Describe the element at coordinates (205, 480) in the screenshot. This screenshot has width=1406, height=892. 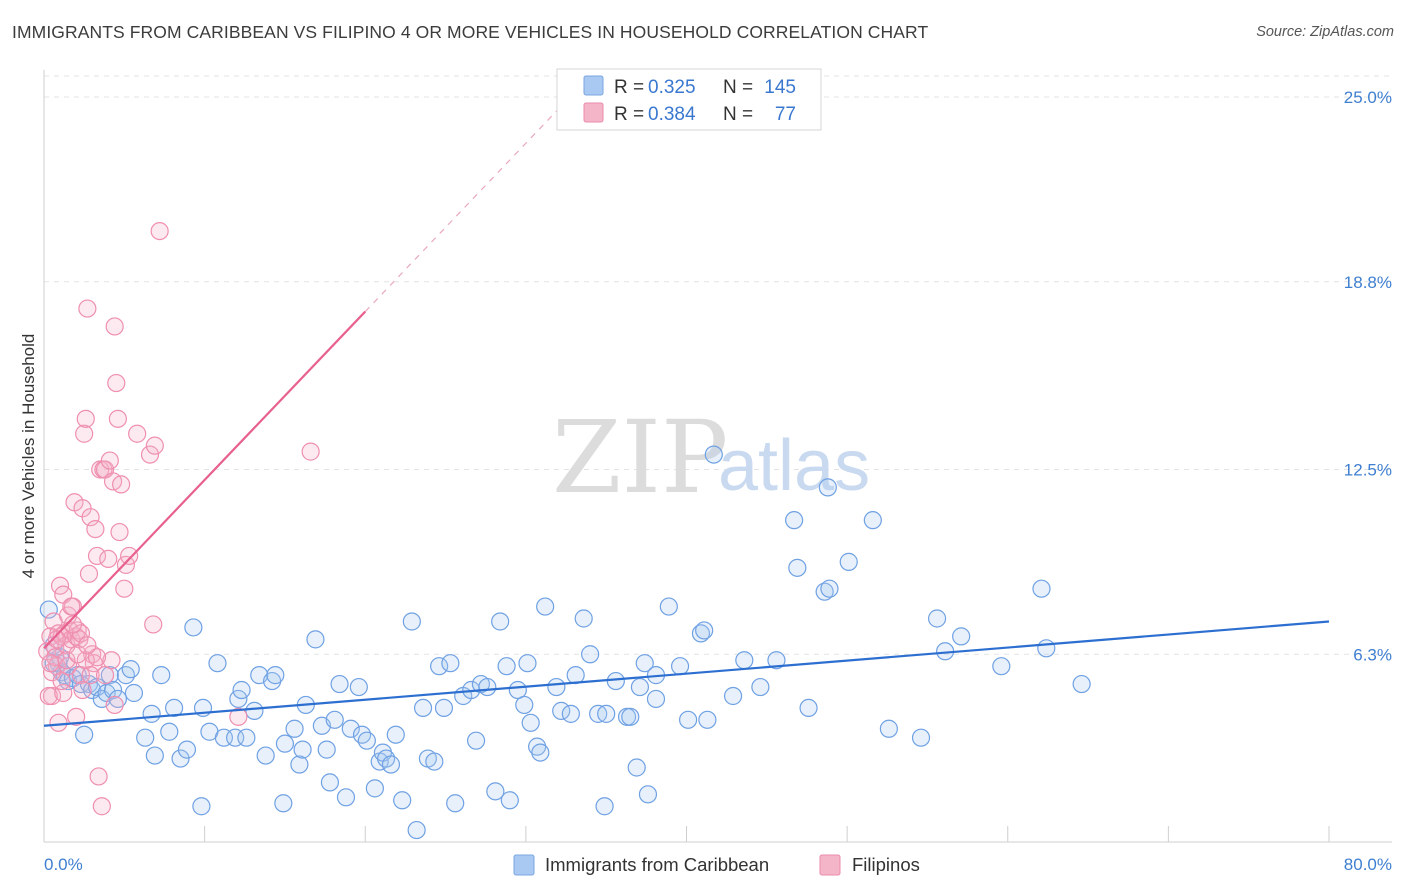
I see `filipino-trend-line` at that location.